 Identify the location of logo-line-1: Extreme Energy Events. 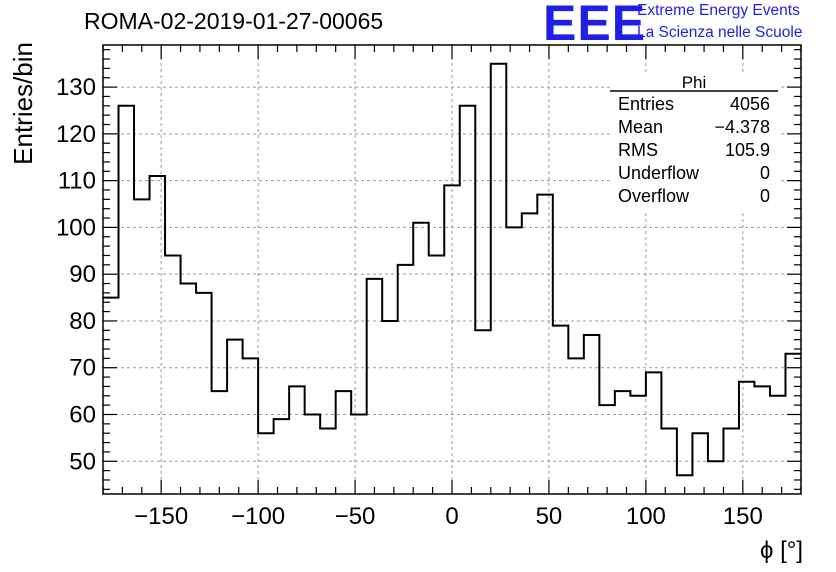
(718, 10).